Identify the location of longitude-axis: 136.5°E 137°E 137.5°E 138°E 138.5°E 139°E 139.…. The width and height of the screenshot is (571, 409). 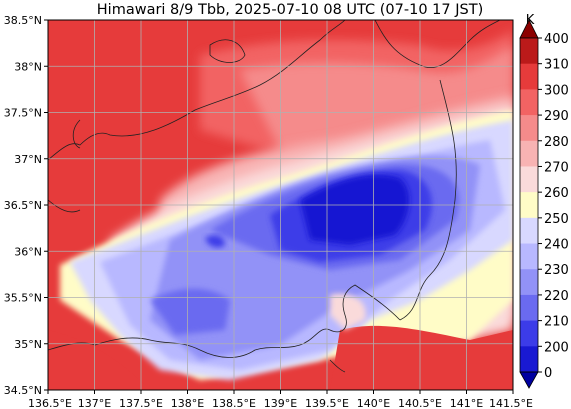
(280, 399).